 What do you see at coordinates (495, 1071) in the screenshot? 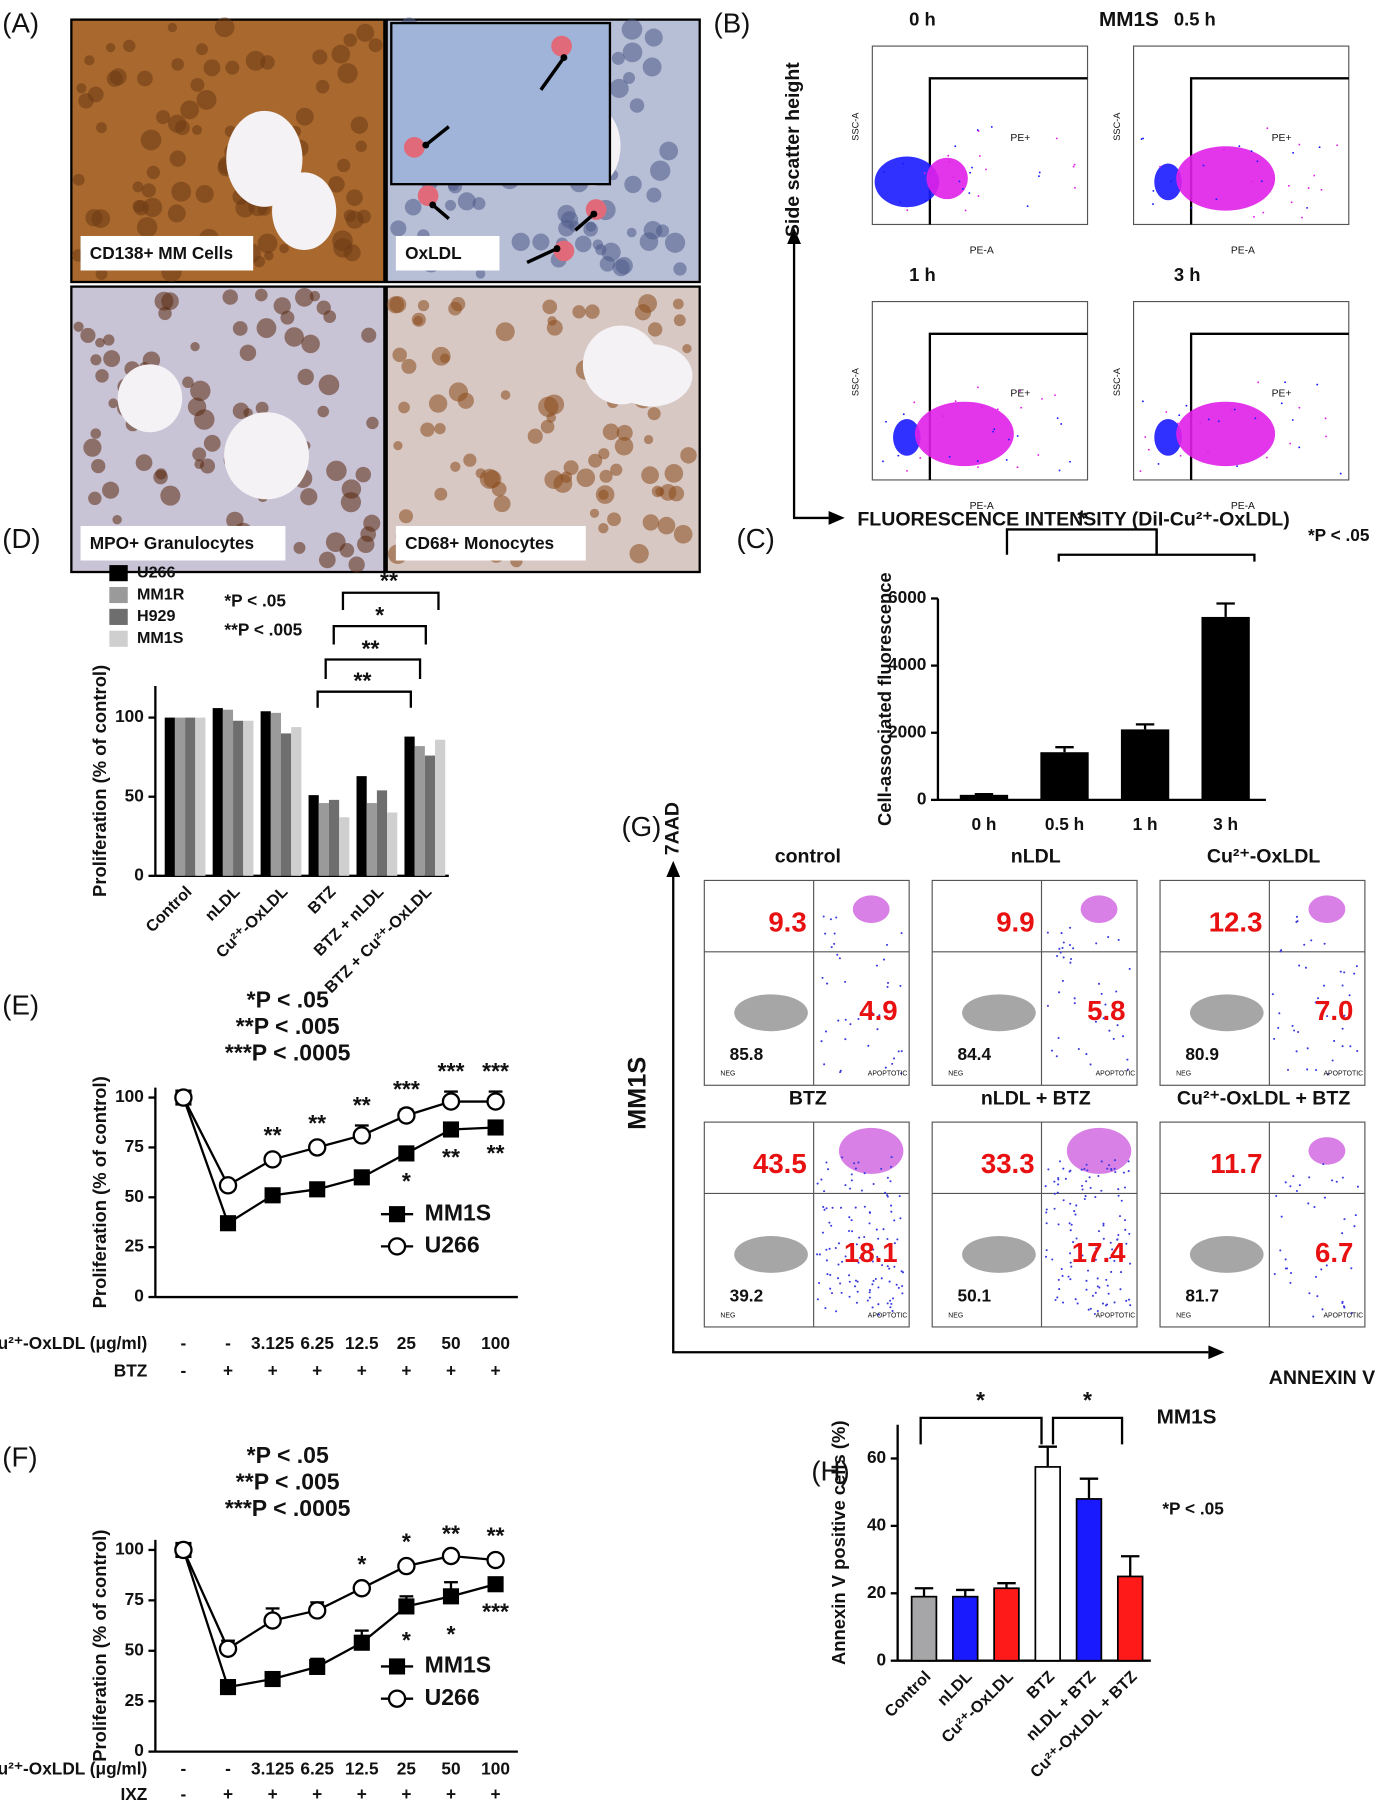
I see `significance: ***` at bounding box center [495, 1071].